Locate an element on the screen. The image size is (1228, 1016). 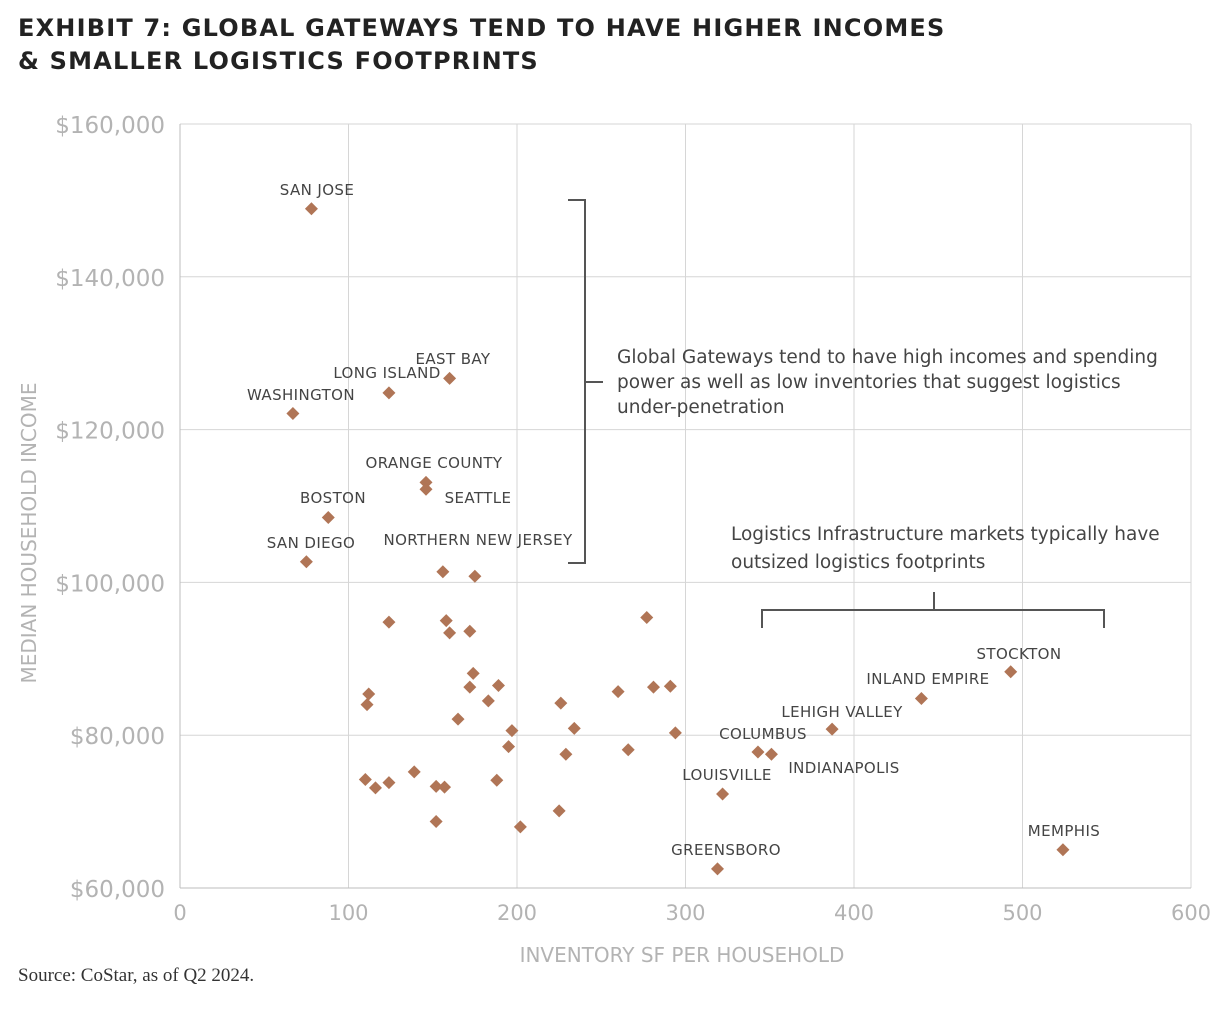
data-point-label: NORTHERN NEW JERSEY is located at coordinates (478, 540).